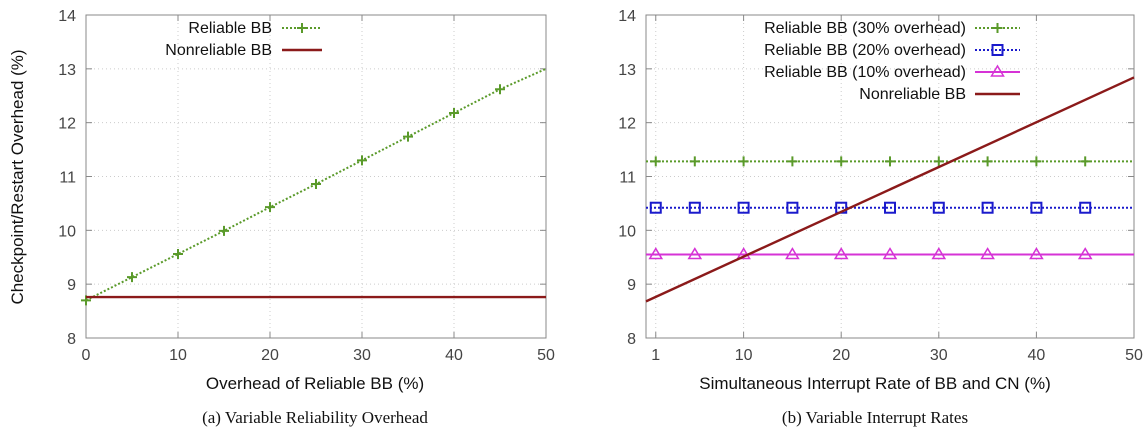 This screenshot has height=437, width=1148. I want to click on chart-a-ylabel: Checkpoint/Restart Overhead (%), so click(17, 176).